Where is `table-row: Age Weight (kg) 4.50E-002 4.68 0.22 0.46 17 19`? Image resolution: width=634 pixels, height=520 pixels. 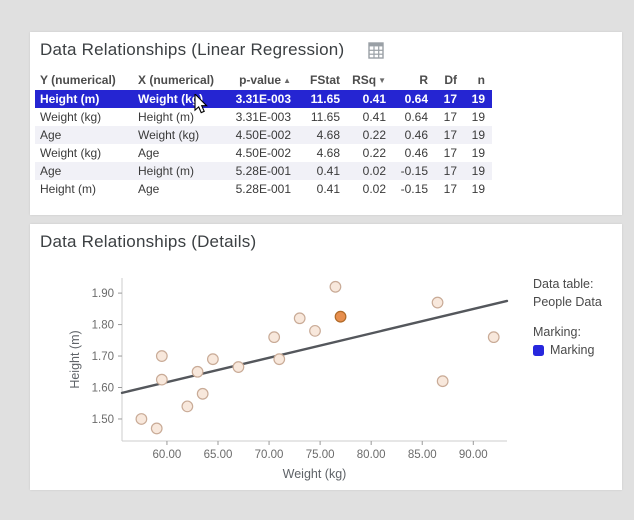 table-row: Age Weight (kg) 4.50E-002 4.68 0.22 0.46 17 19 is located at coordinates (263, 135).